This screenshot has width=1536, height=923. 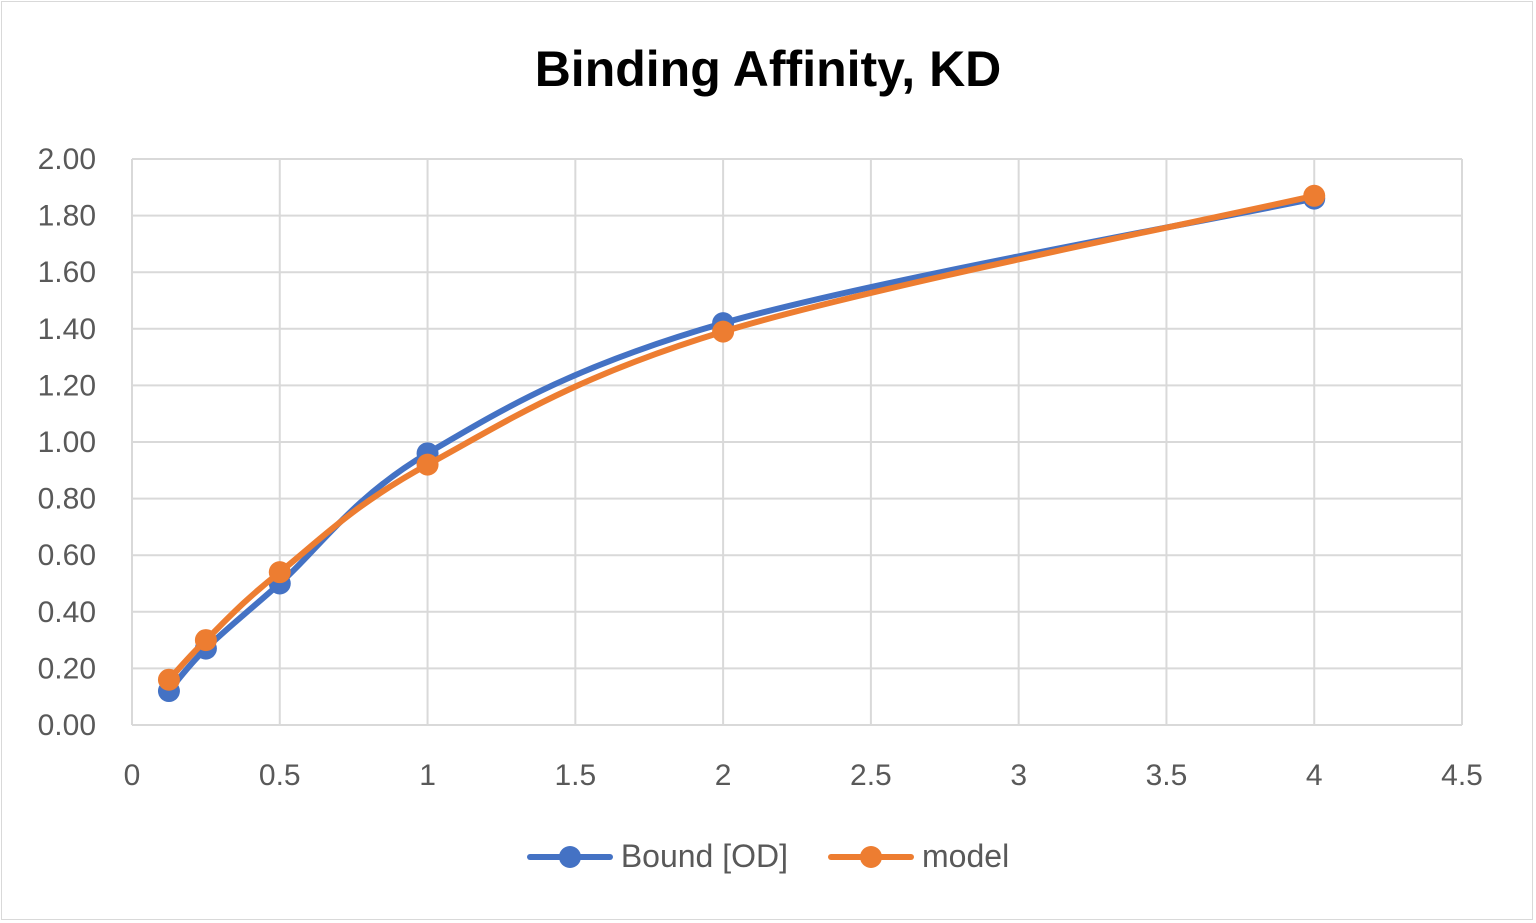 I want to click on legend-label: Bound [OD], so click(x=704, y=856).